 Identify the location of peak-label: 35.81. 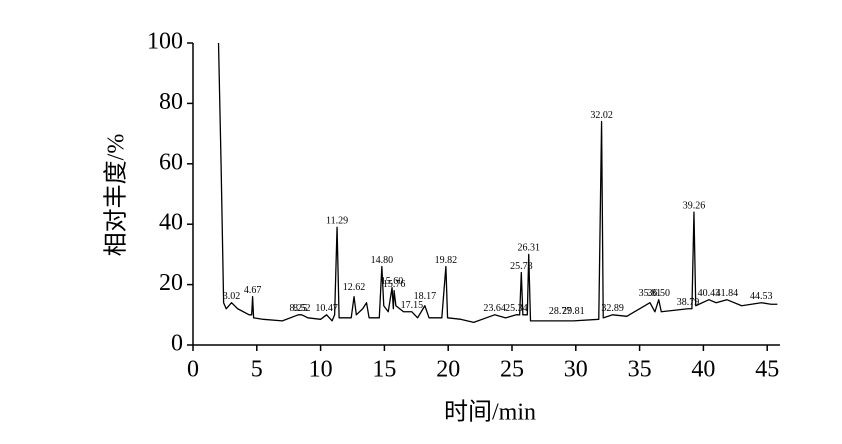
(650, 293).